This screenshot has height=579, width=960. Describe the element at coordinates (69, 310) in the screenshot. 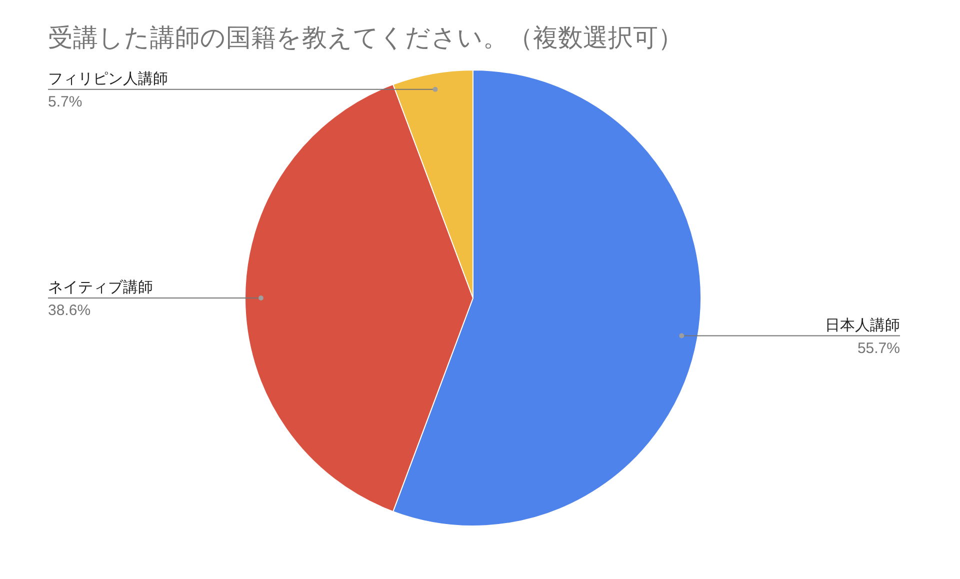

I see `data-label: 38.6%` at that location.